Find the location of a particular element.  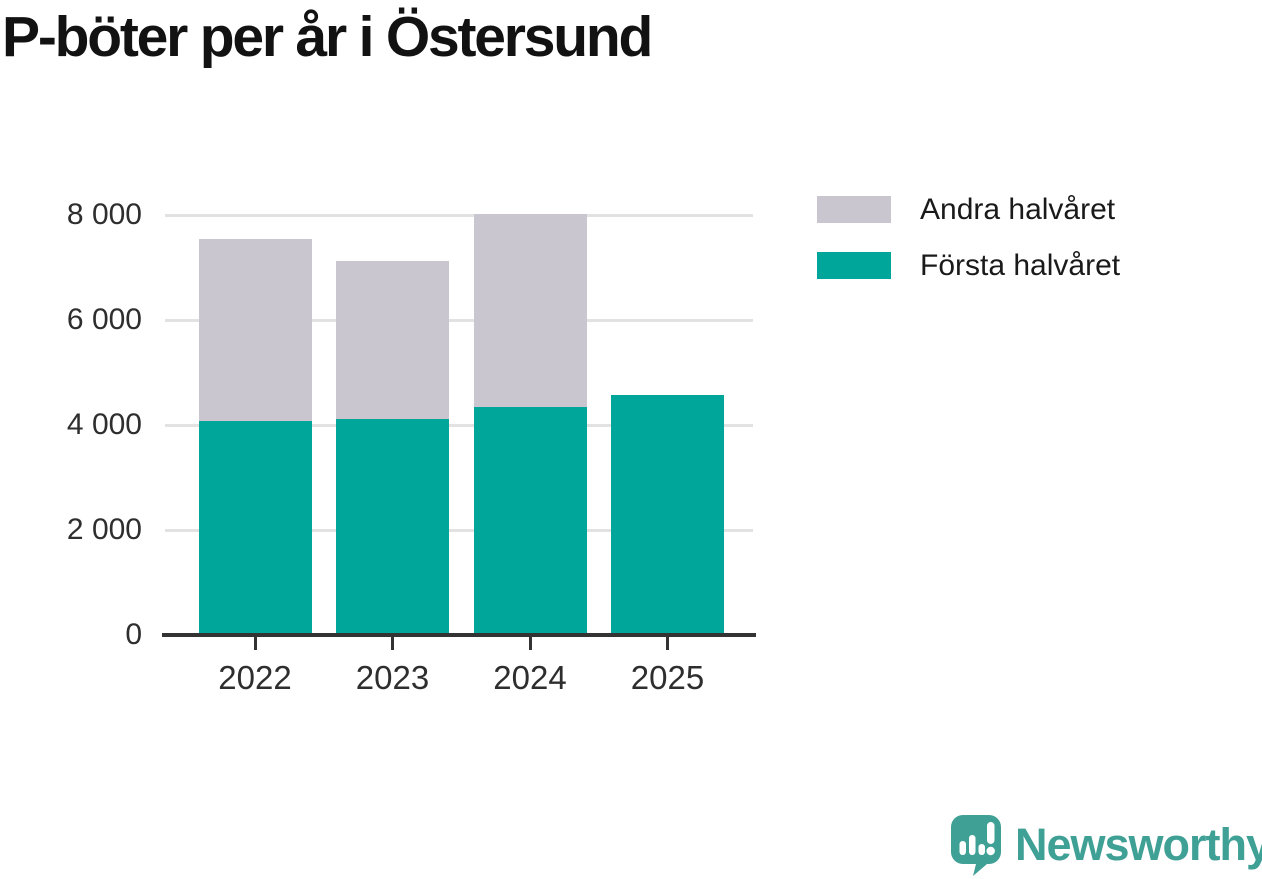

x-axis-tick-2025 is located at coordinates (667, 643).